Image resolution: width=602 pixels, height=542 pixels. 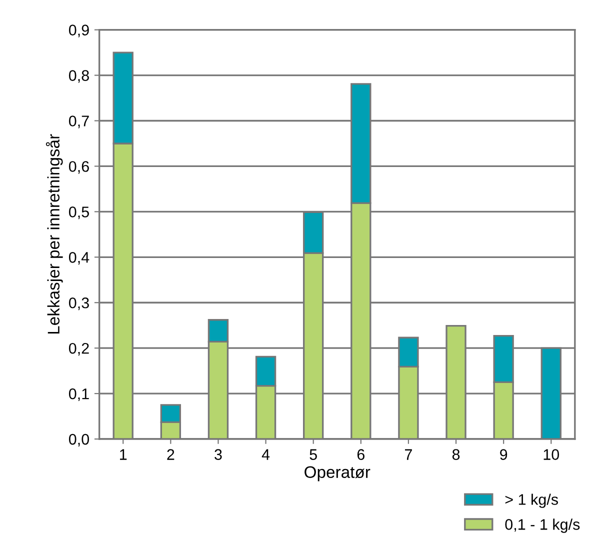 What do you see at coordinates (531, 501) in the screenshot?
I see `legend-label: > 1 kg/s` at bounding box center [531, 501].